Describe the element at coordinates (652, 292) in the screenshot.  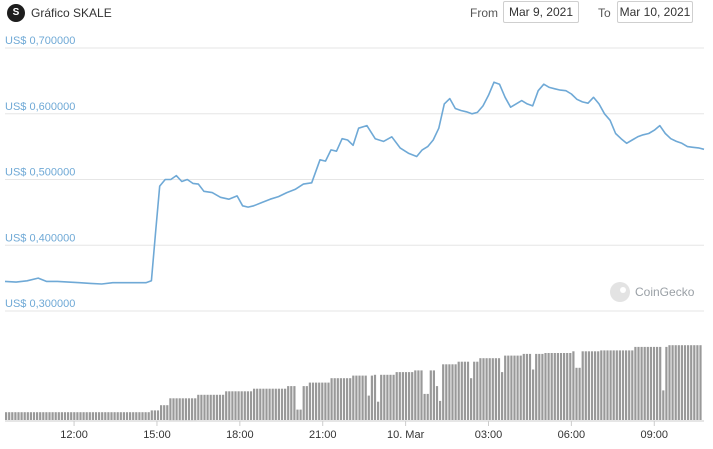
I see `coingecko-watermark: CoinGecko` at that location.